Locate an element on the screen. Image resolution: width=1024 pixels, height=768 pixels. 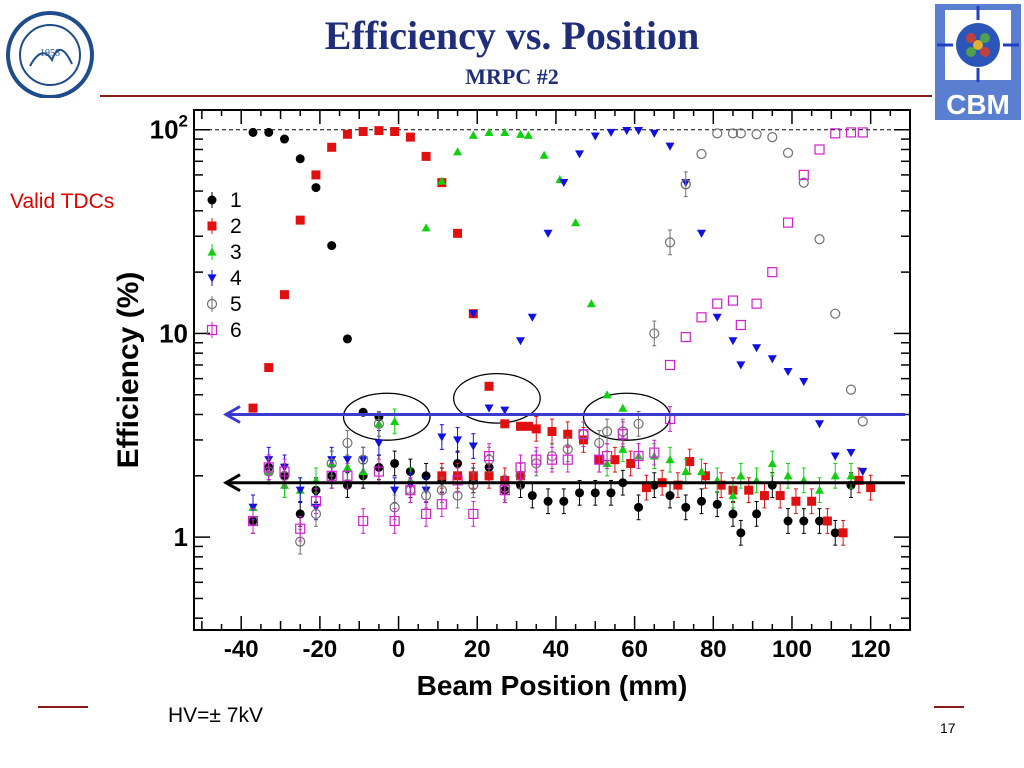
page-number: 17 is located at coordinates (948, 728).